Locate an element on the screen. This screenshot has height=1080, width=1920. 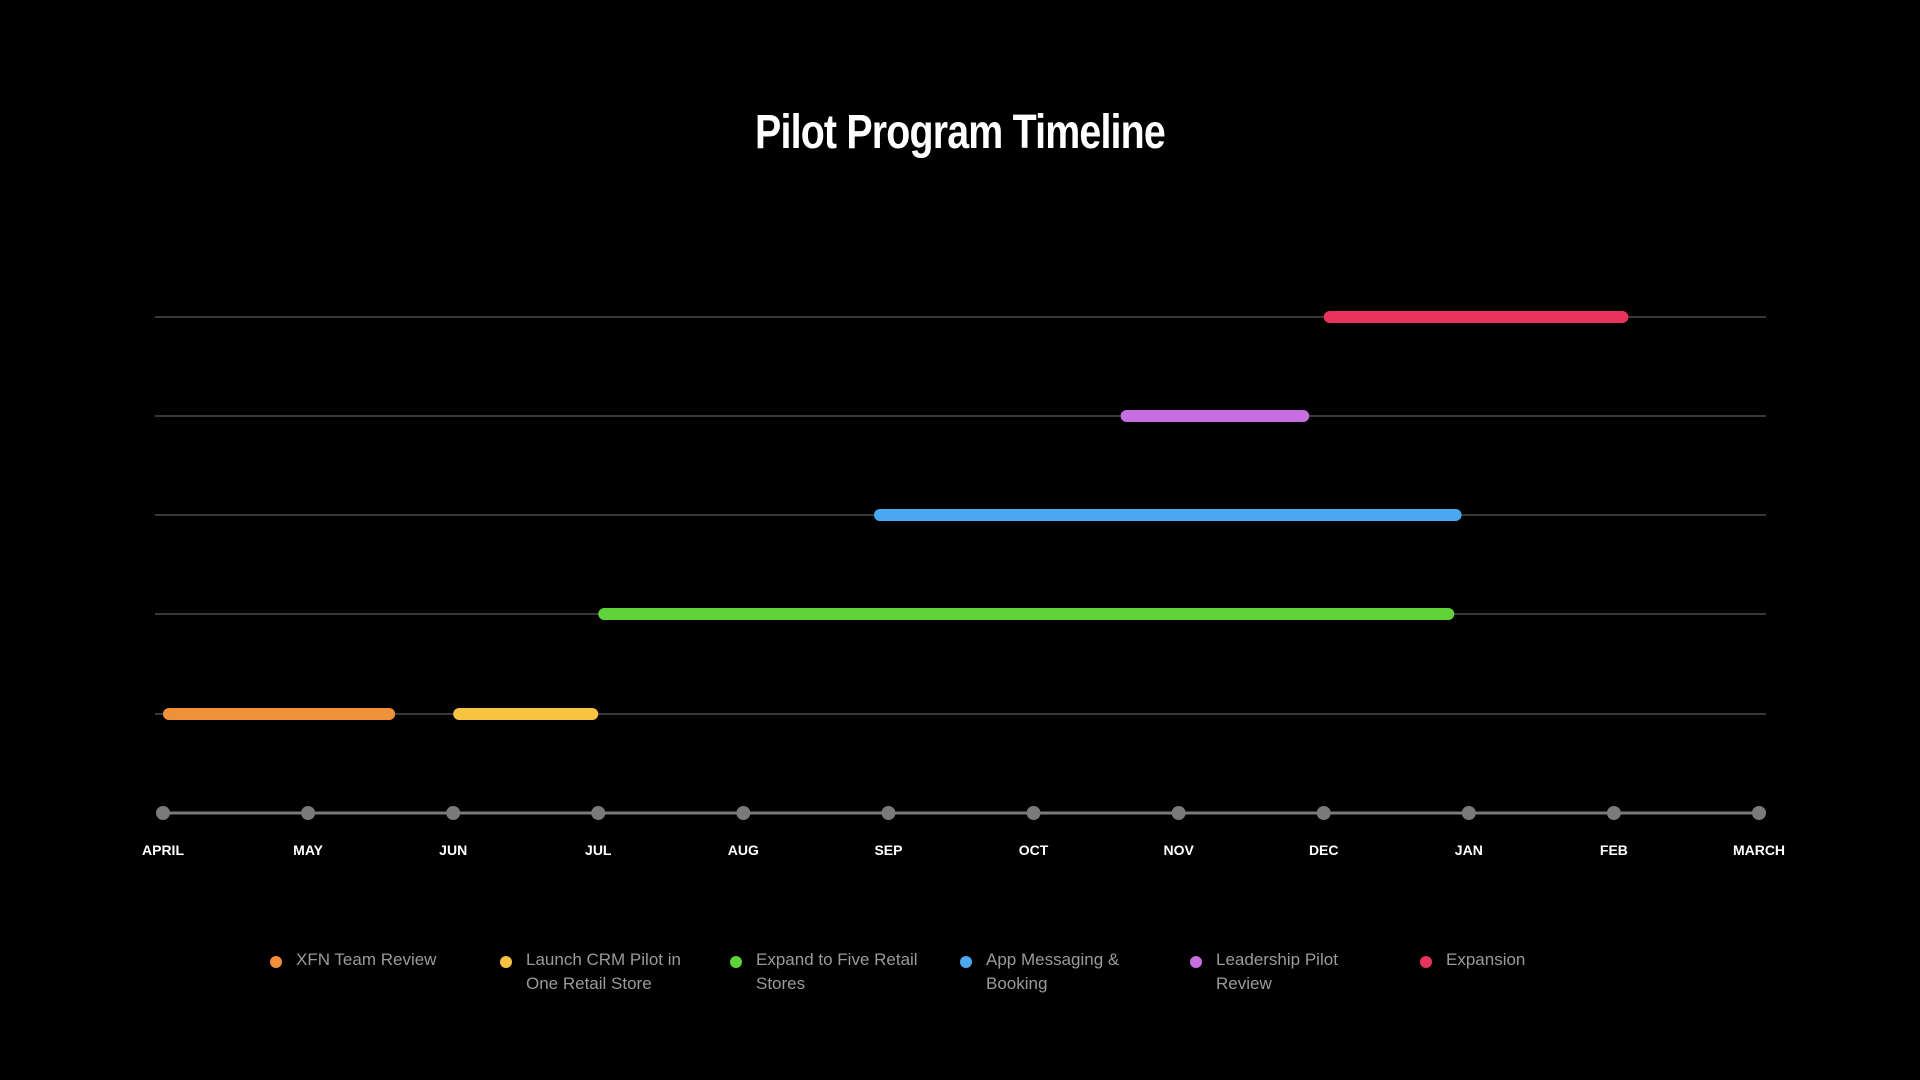
legend-label: Expand to Five Retail Stores is located at coordinates (837, 971).